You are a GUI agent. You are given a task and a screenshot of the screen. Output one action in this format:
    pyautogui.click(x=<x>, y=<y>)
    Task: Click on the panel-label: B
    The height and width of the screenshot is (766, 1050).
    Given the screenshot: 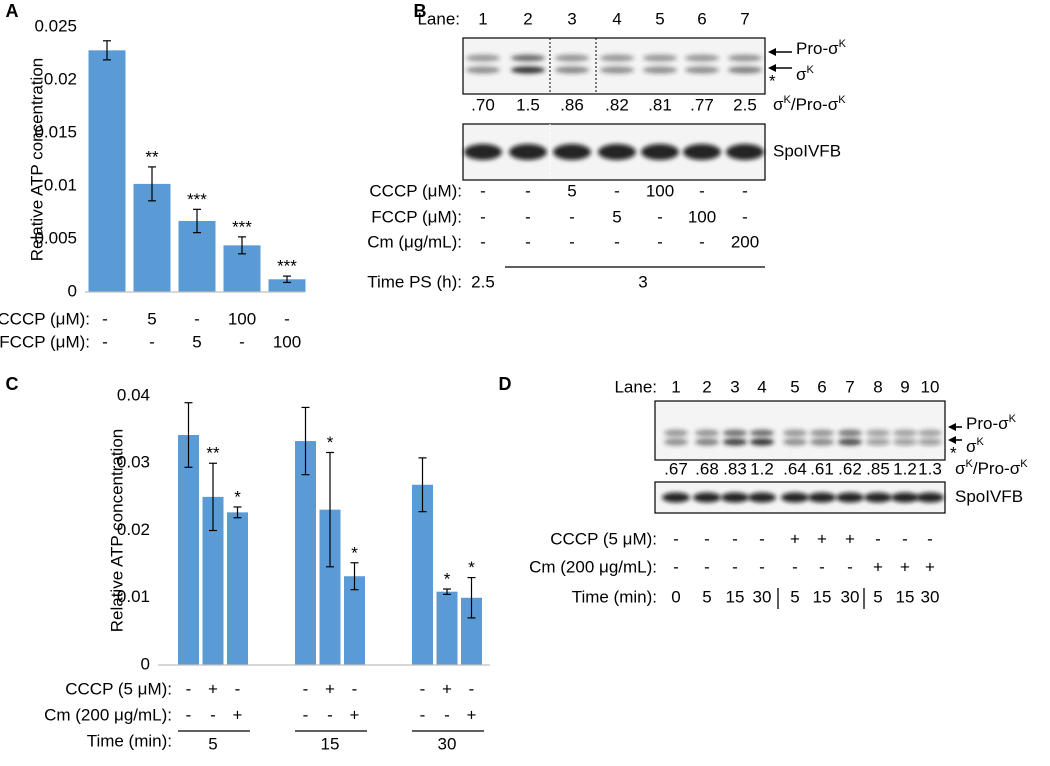 What is the action you would take?
    pyautogui.click(x=420, y=11)
    